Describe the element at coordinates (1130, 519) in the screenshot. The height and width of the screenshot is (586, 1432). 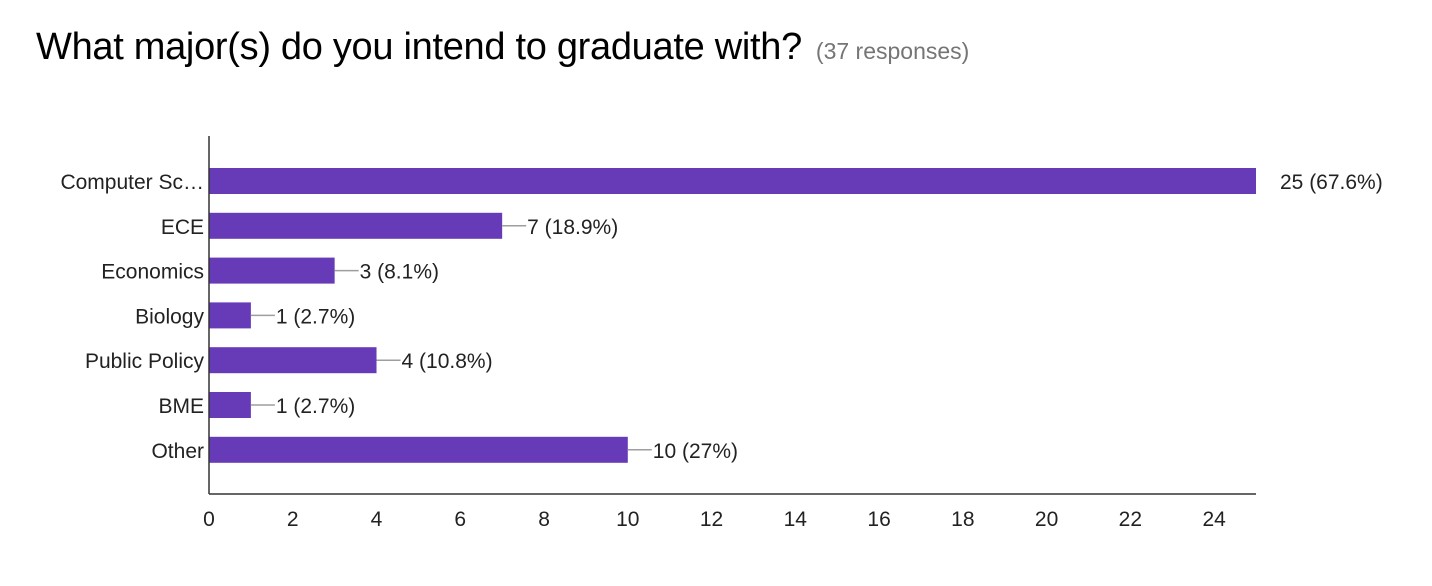
I see `x-tick-label: 22` at that location.